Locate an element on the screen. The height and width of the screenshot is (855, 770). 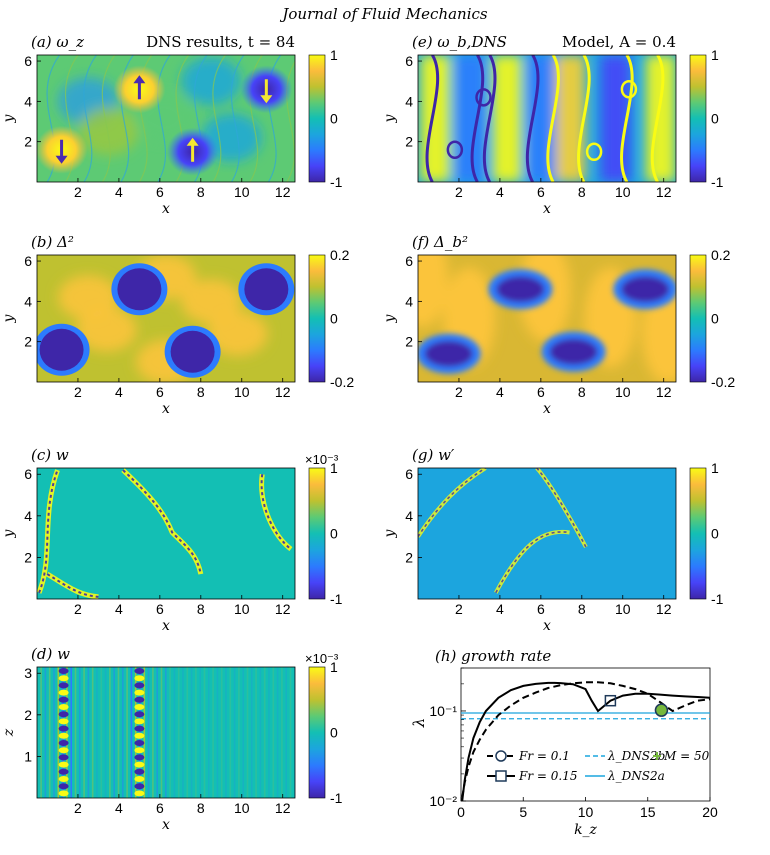
journal-header: Journal of Fluid Mechanics is located at coordinates (383, 14).